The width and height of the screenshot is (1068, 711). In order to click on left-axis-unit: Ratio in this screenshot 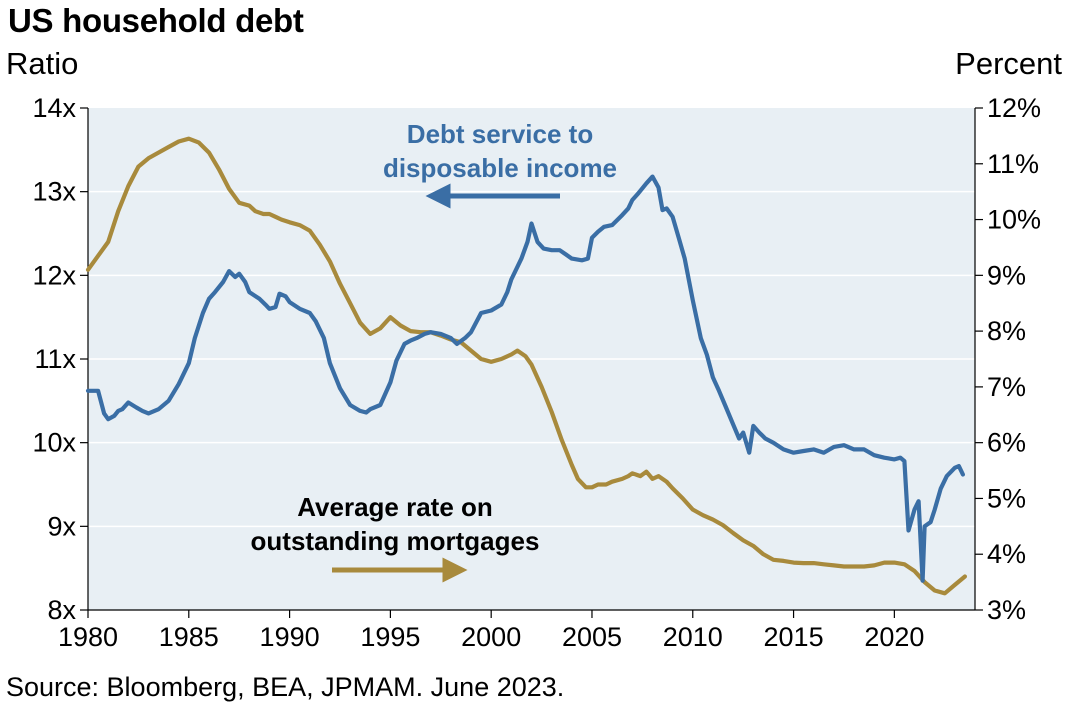, I will do `click(42, 63)`.